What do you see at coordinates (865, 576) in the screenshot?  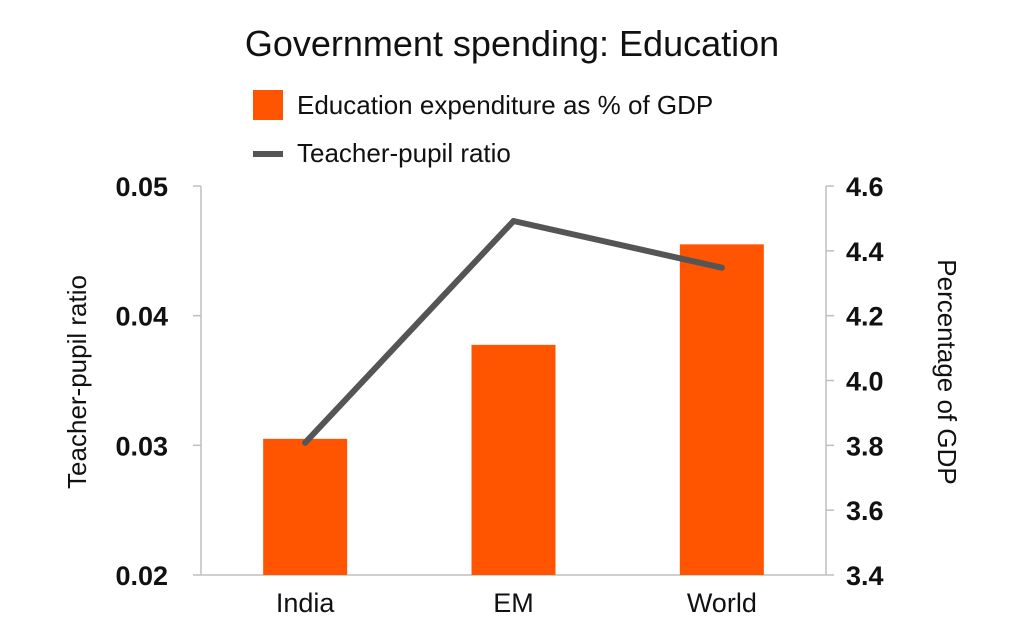 I see `y-right-tick-label: 3.4` at bounding box center [865, 576].